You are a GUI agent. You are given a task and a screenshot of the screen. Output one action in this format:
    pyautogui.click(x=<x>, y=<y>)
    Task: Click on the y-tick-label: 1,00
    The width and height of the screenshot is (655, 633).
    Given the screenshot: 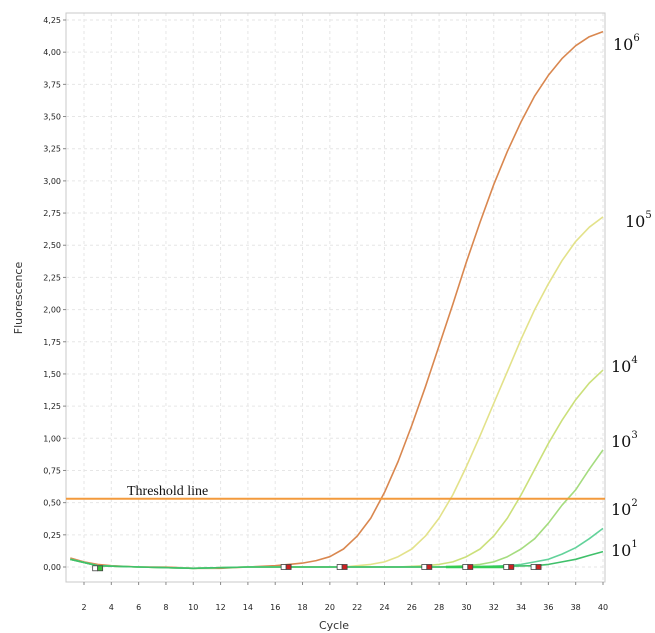 What is the action you would take?
    pyautogui.click(x=52, y=438)
    